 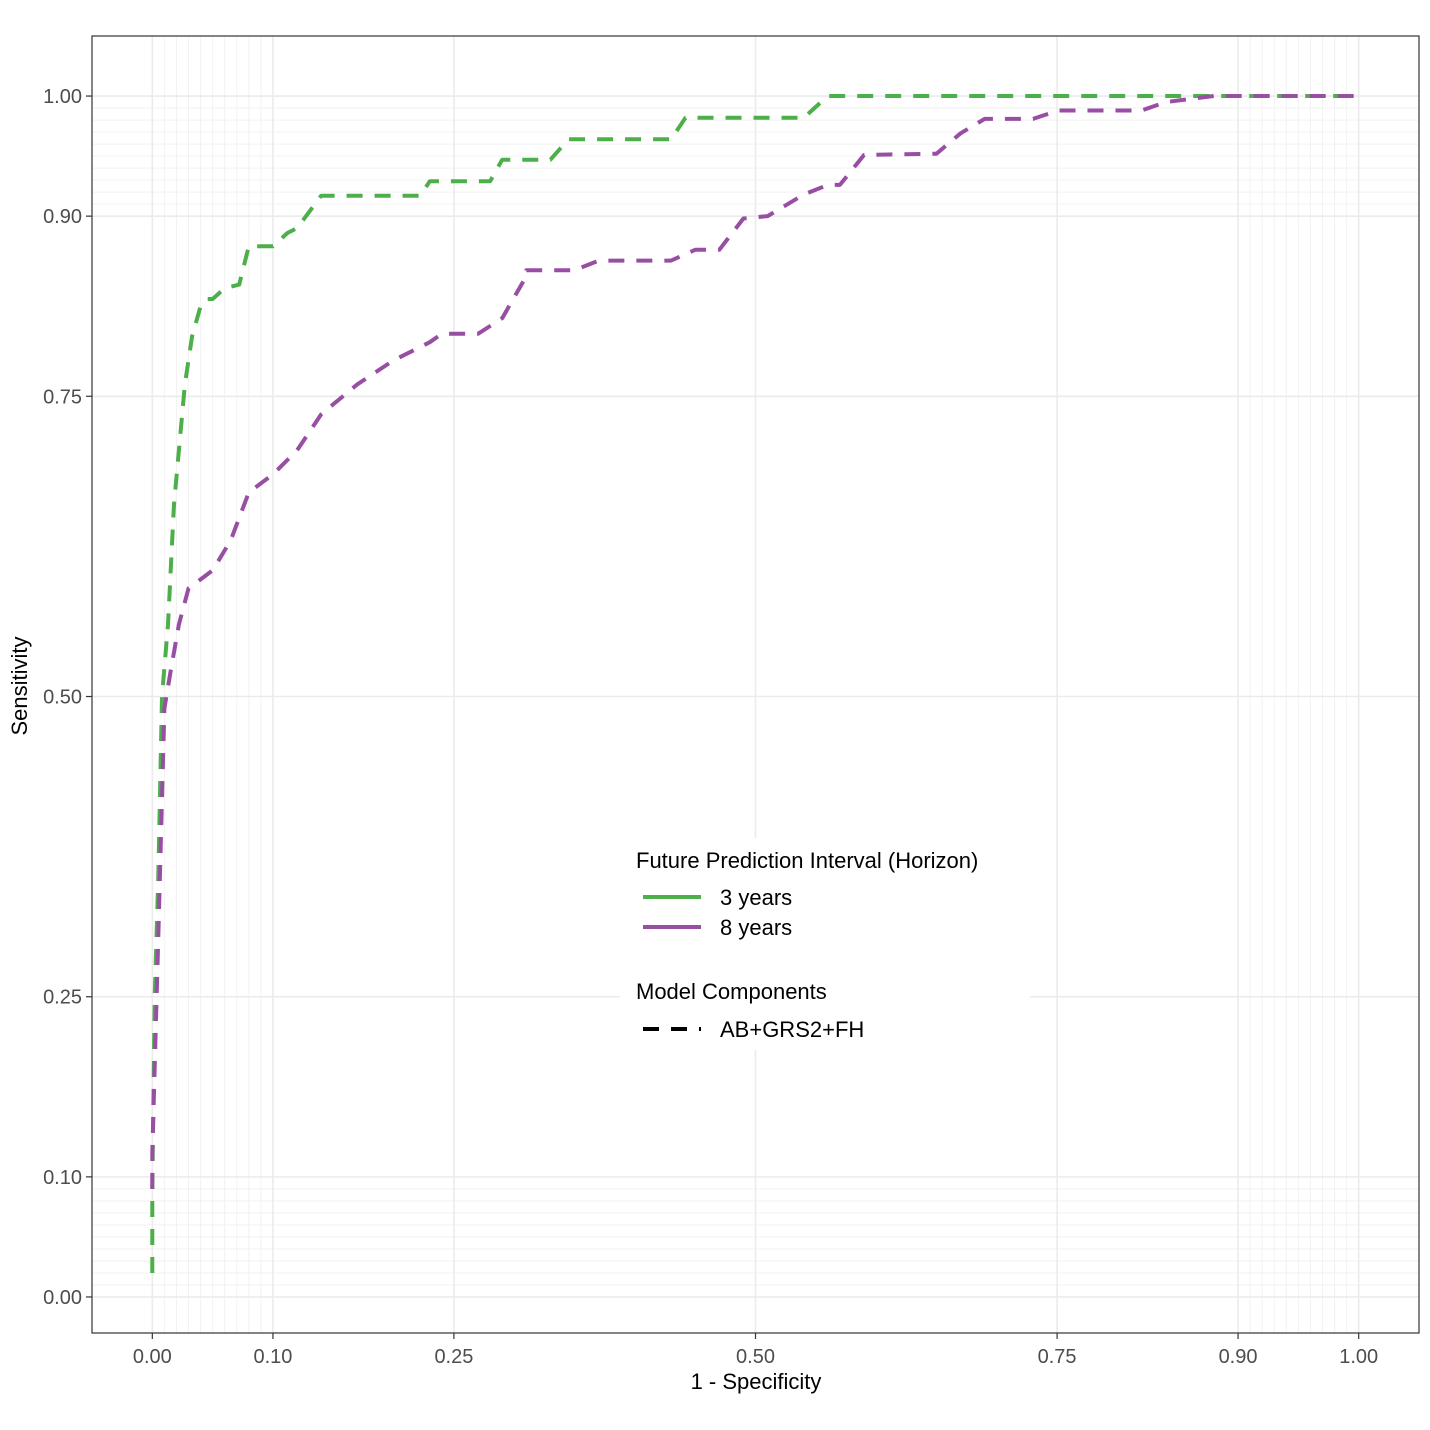 What do you see at coordinates (756, 1381) in the screenshot?
I see `x-axis-title: 1 - Specificity` at bounding box center [756, 1381].